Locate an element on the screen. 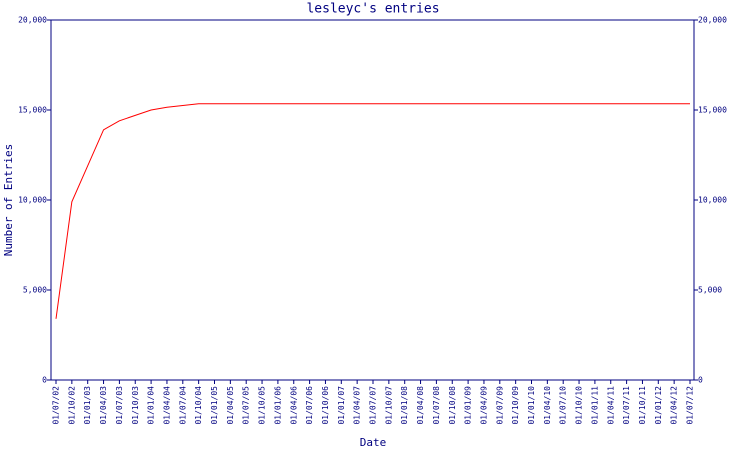 The height and width of the screenshot is (450, 750). x-tick-label: 01/04/11 is located at coordinates (610, 405).